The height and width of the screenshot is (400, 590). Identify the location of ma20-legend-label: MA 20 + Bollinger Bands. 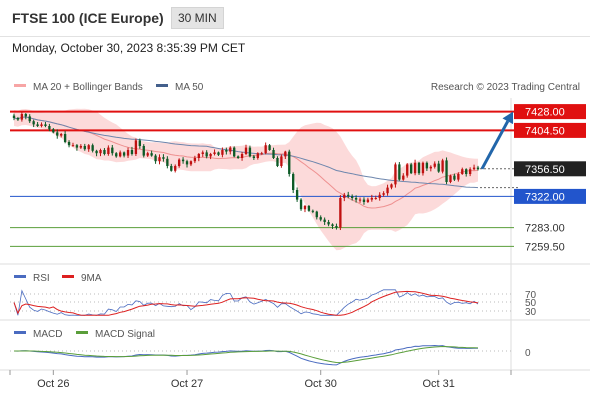
(88, 87).